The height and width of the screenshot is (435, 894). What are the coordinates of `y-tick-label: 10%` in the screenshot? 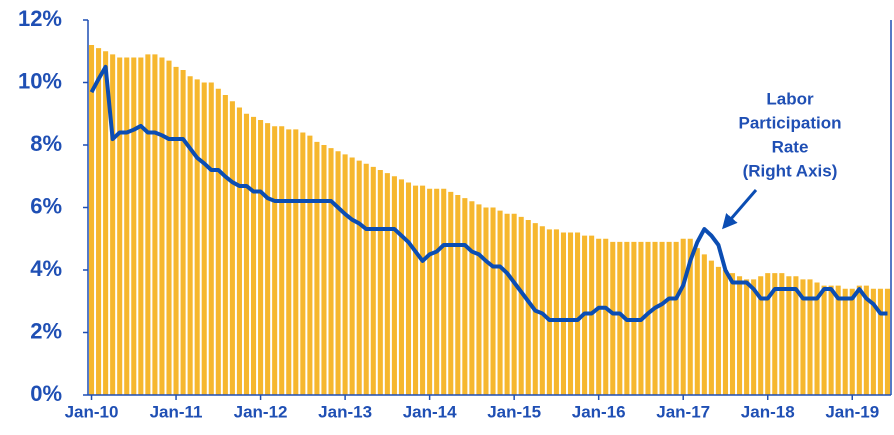 It's located at (40, 80).